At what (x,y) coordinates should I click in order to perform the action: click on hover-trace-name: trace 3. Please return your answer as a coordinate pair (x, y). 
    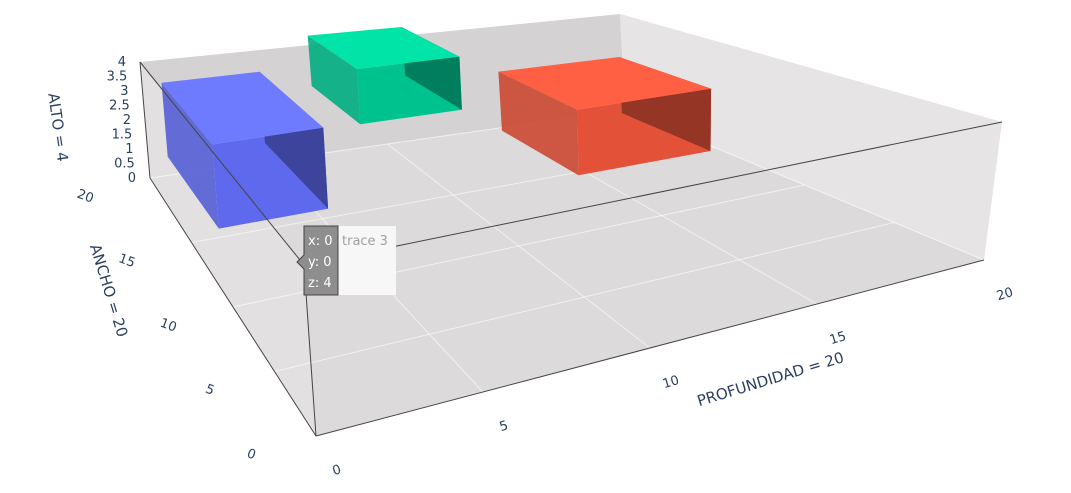
    Looking at the image, I should click on (365, 241).